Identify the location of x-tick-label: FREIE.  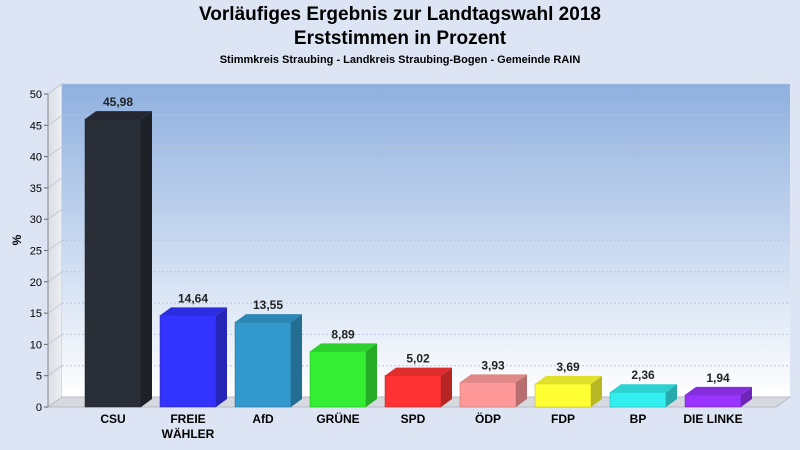
(187, 419).